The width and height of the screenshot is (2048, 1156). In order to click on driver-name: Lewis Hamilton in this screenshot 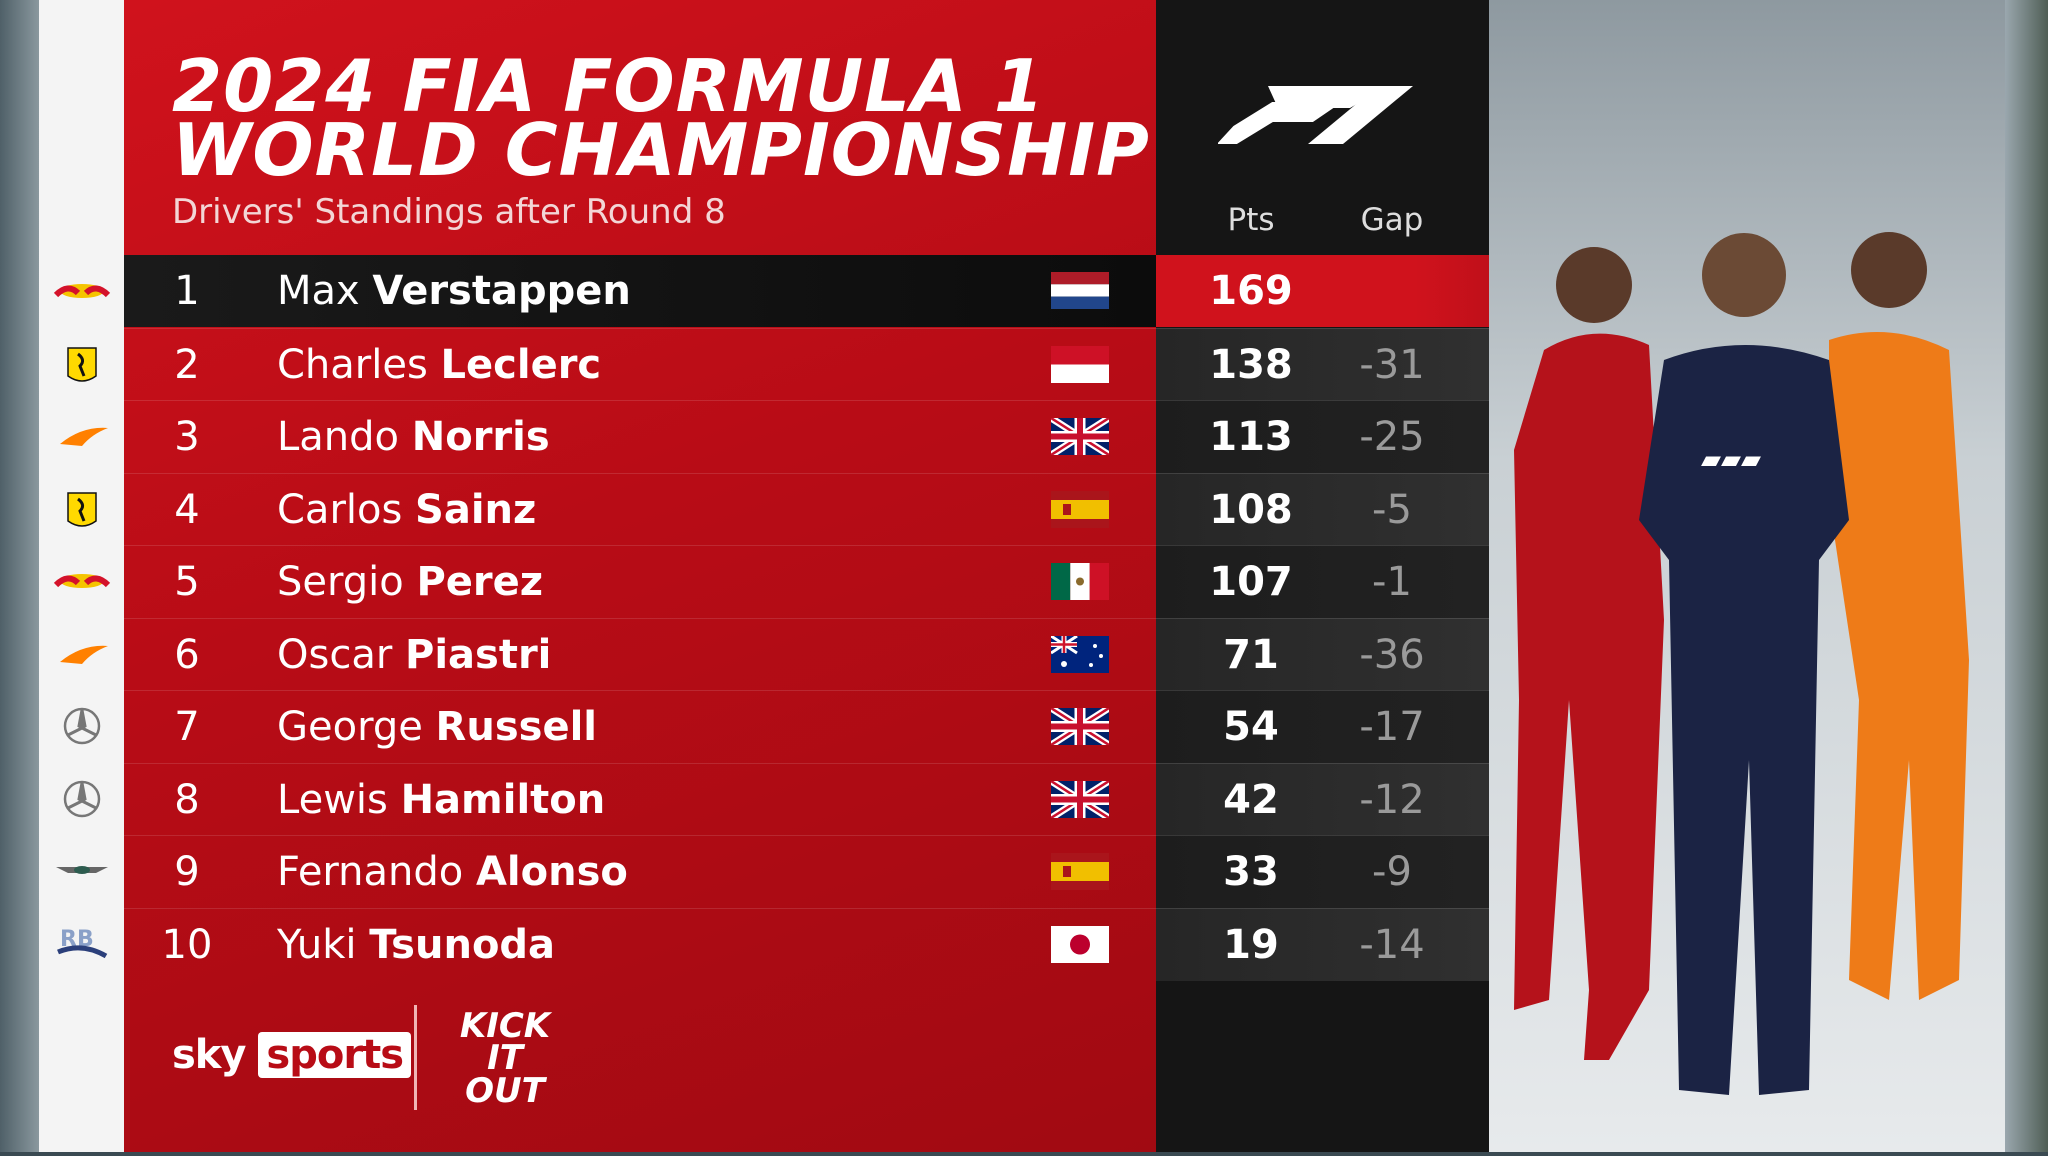, I will do `click(441, 800)`.